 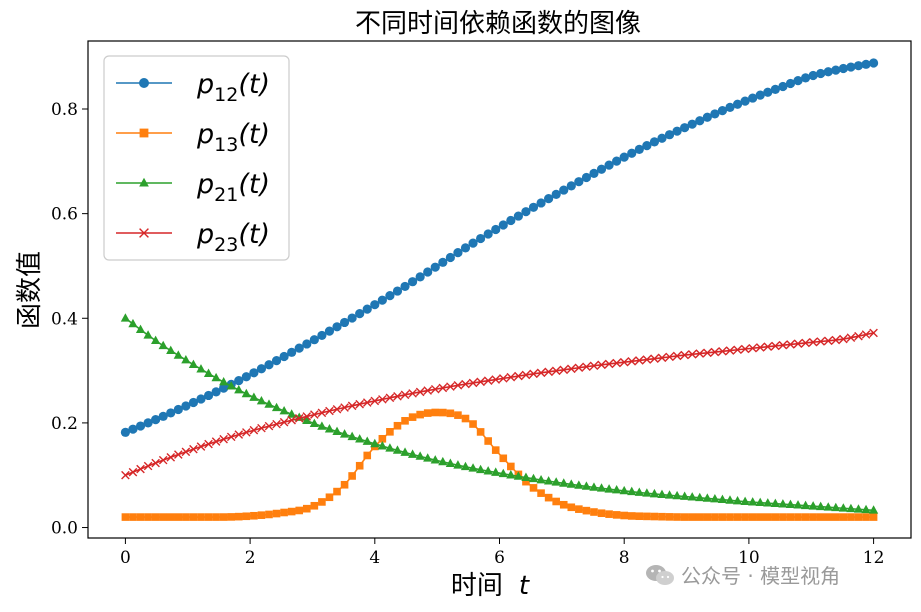 What do you see at coordinates (498, 24) in the screenshot?
I see `chart-title: 不同时间依赖函数的图像` at bounding box center [498, 24].